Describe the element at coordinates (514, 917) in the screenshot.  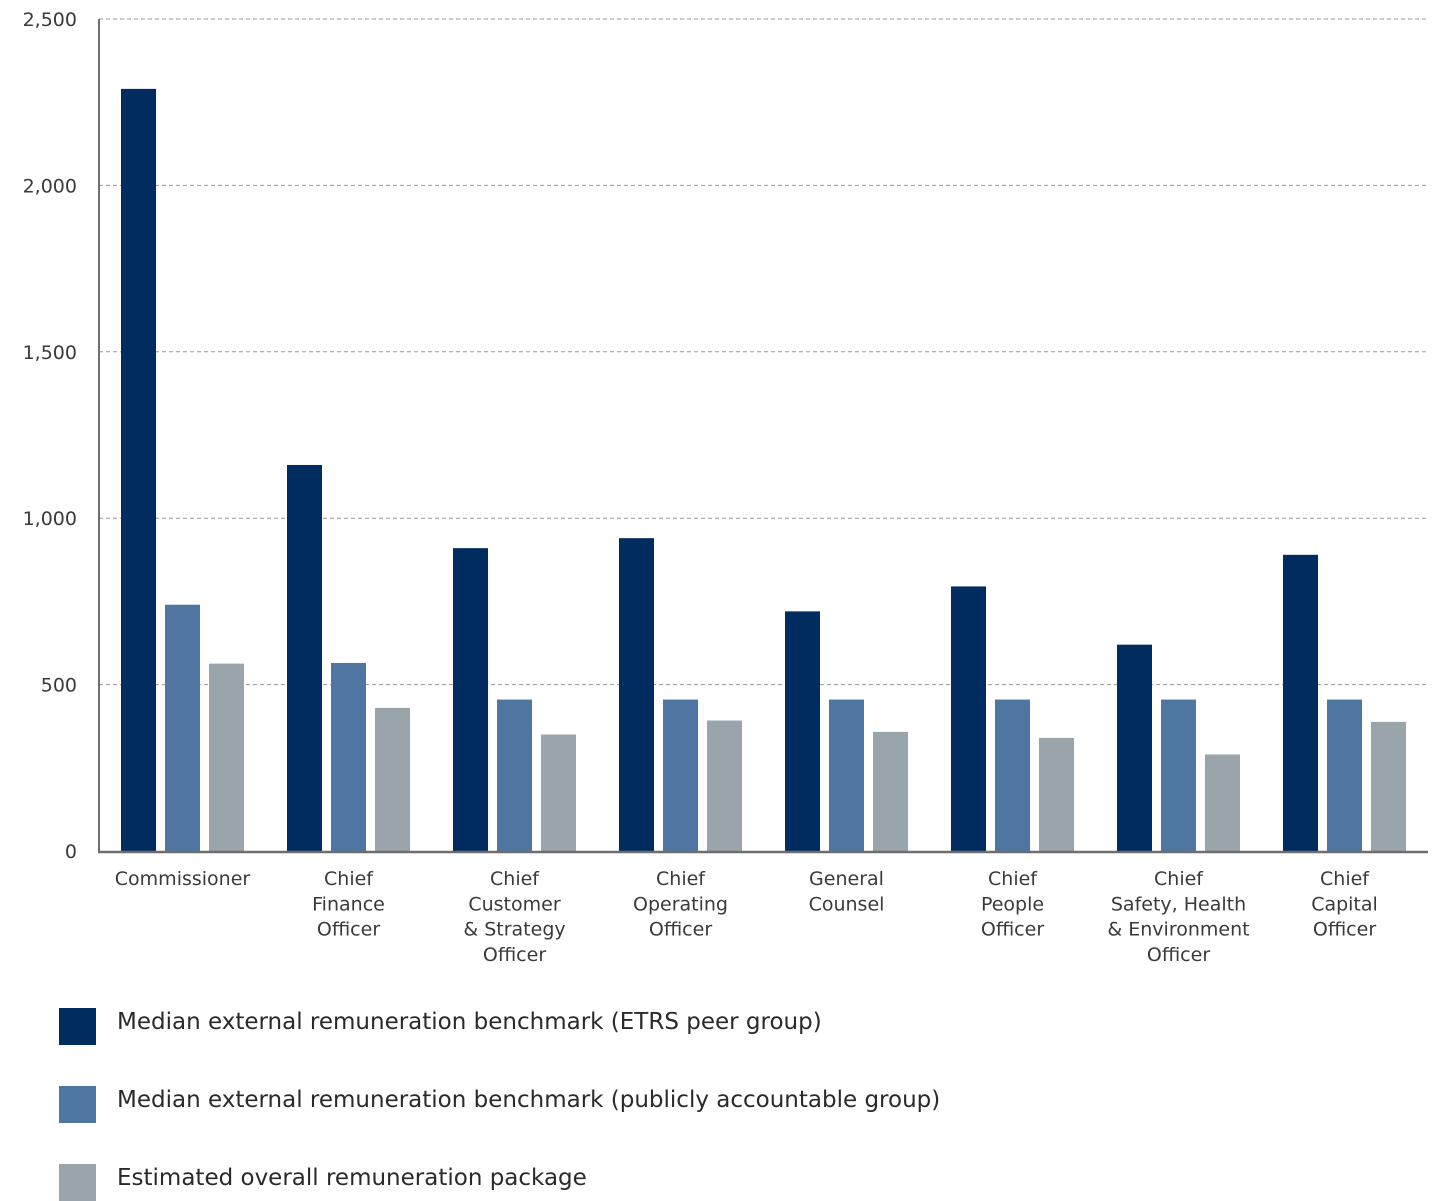
I see `x-category-label: Chief Customer & Strategy Officer` at that location.